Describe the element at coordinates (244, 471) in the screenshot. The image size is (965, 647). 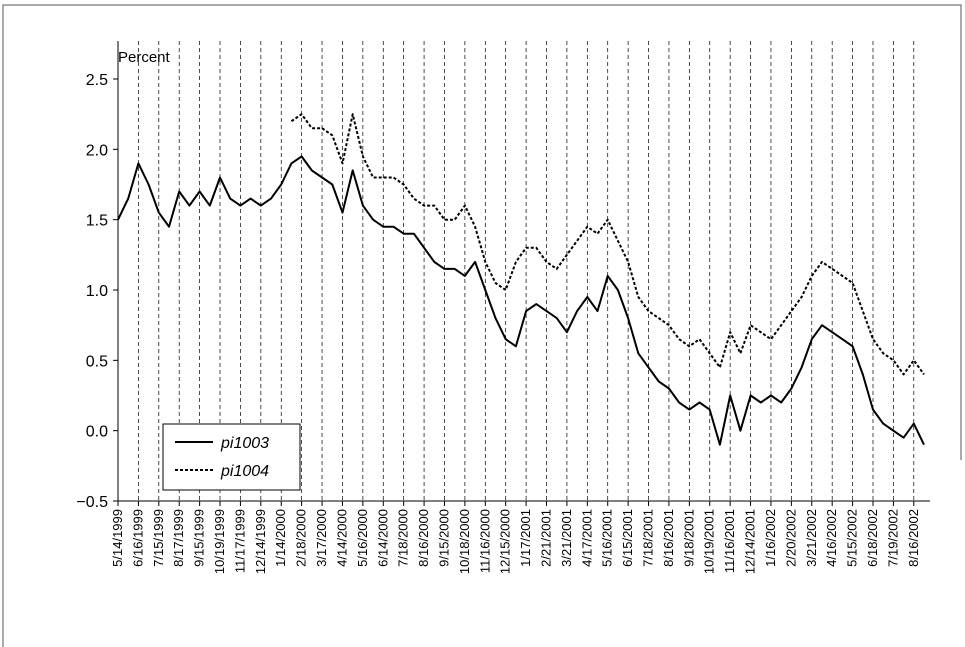
I see `legend-label: pi1004` at that location.